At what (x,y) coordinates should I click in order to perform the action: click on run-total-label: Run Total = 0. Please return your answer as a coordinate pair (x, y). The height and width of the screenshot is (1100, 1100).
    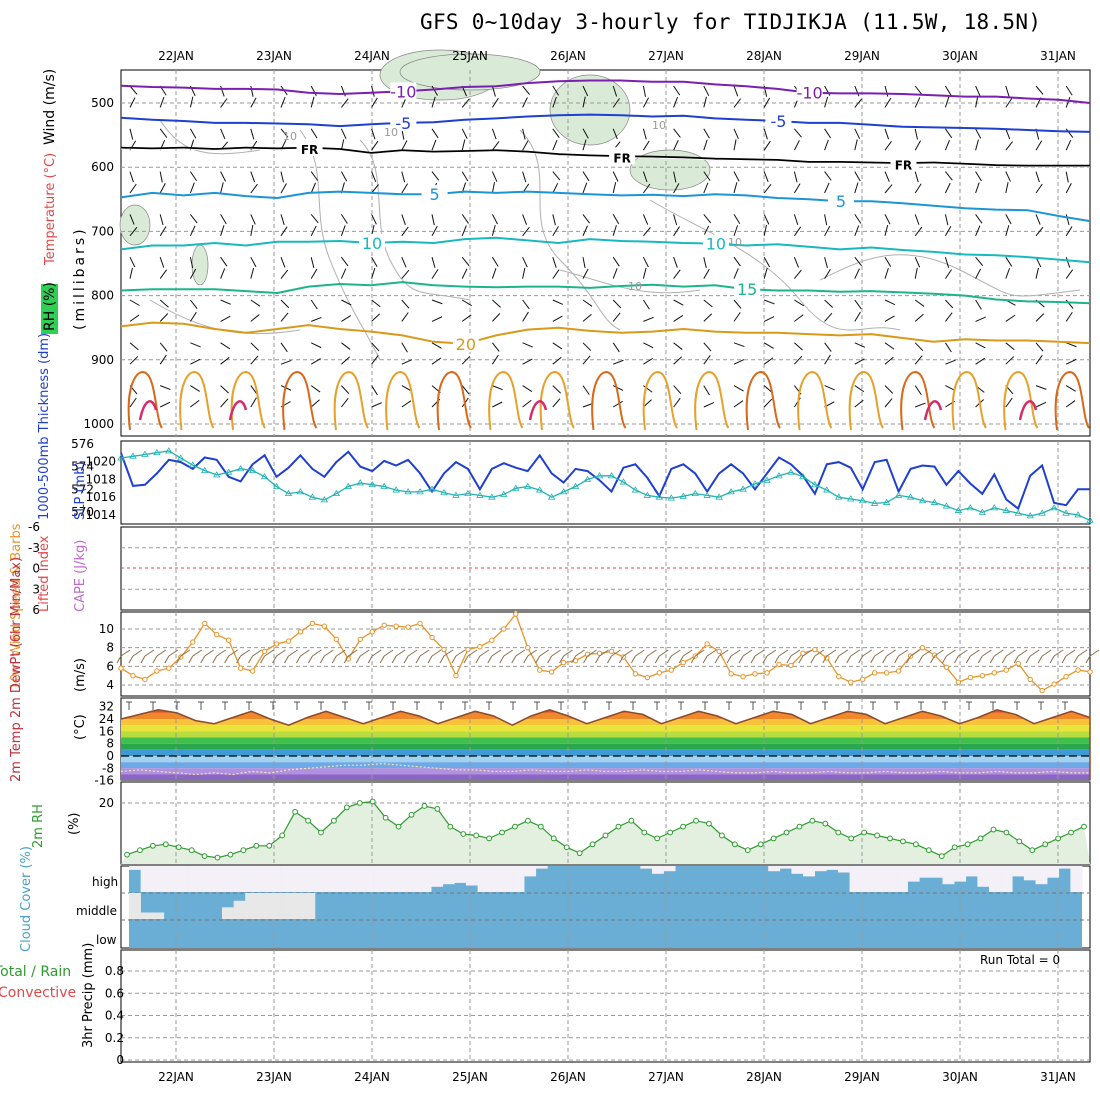
    Looking at the image, I should click on (1020, 960).